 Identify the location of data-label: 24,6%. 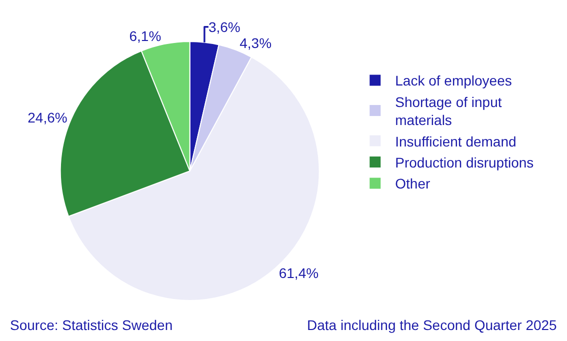
(48, 118).